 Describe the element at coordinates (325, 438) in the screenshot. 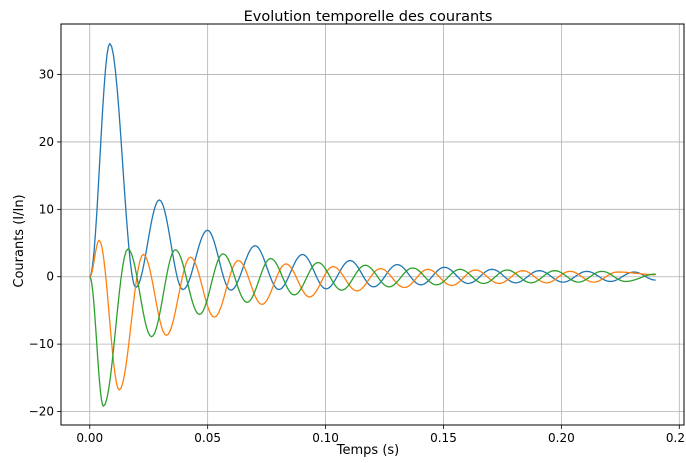

I see `x-tick-label: 0.10` at that location.